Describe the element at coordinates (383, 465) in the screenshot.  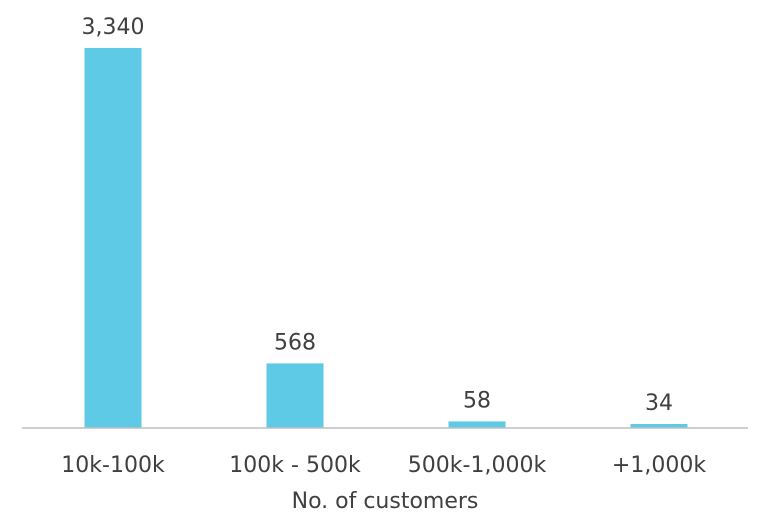
I see `x-tick-labels-group: 10k-100k 100k - 500k 500k-1,000k +1,000k` at that location.